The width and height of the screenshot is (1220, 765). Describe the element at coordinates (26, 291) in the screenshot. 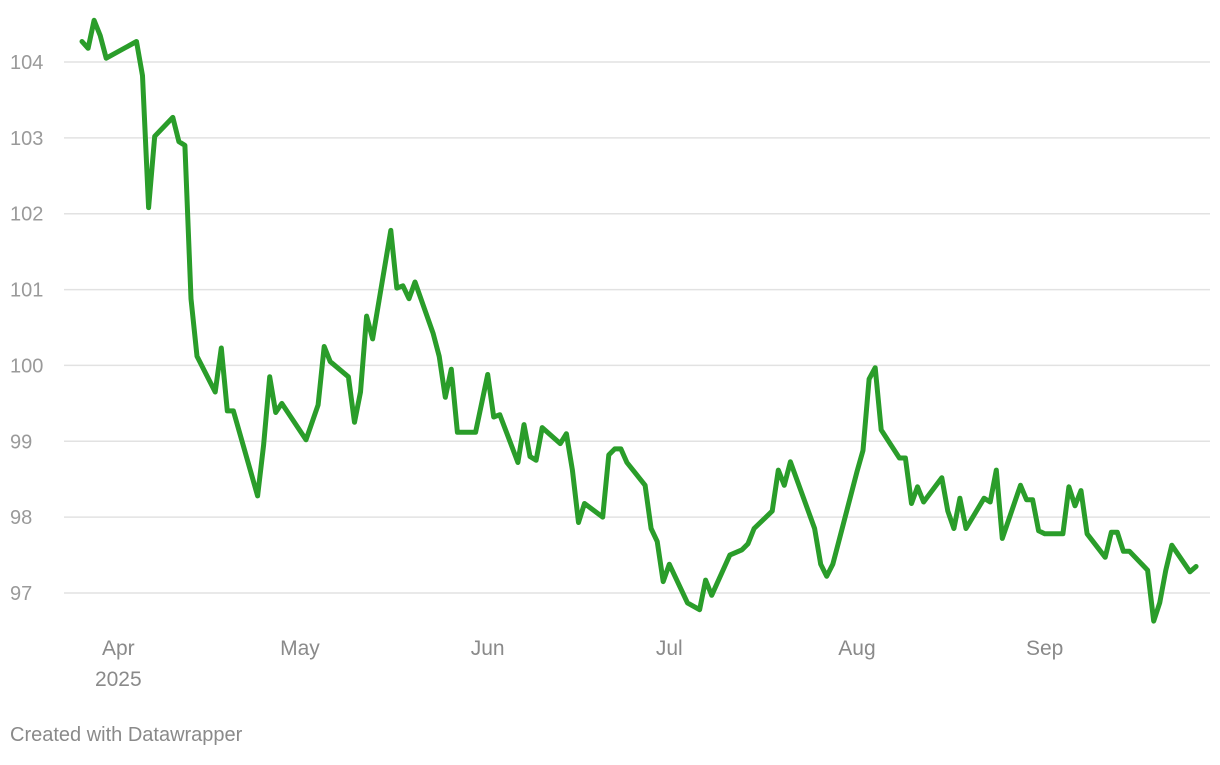

I see `y-tick-label-101: 101` at that location.